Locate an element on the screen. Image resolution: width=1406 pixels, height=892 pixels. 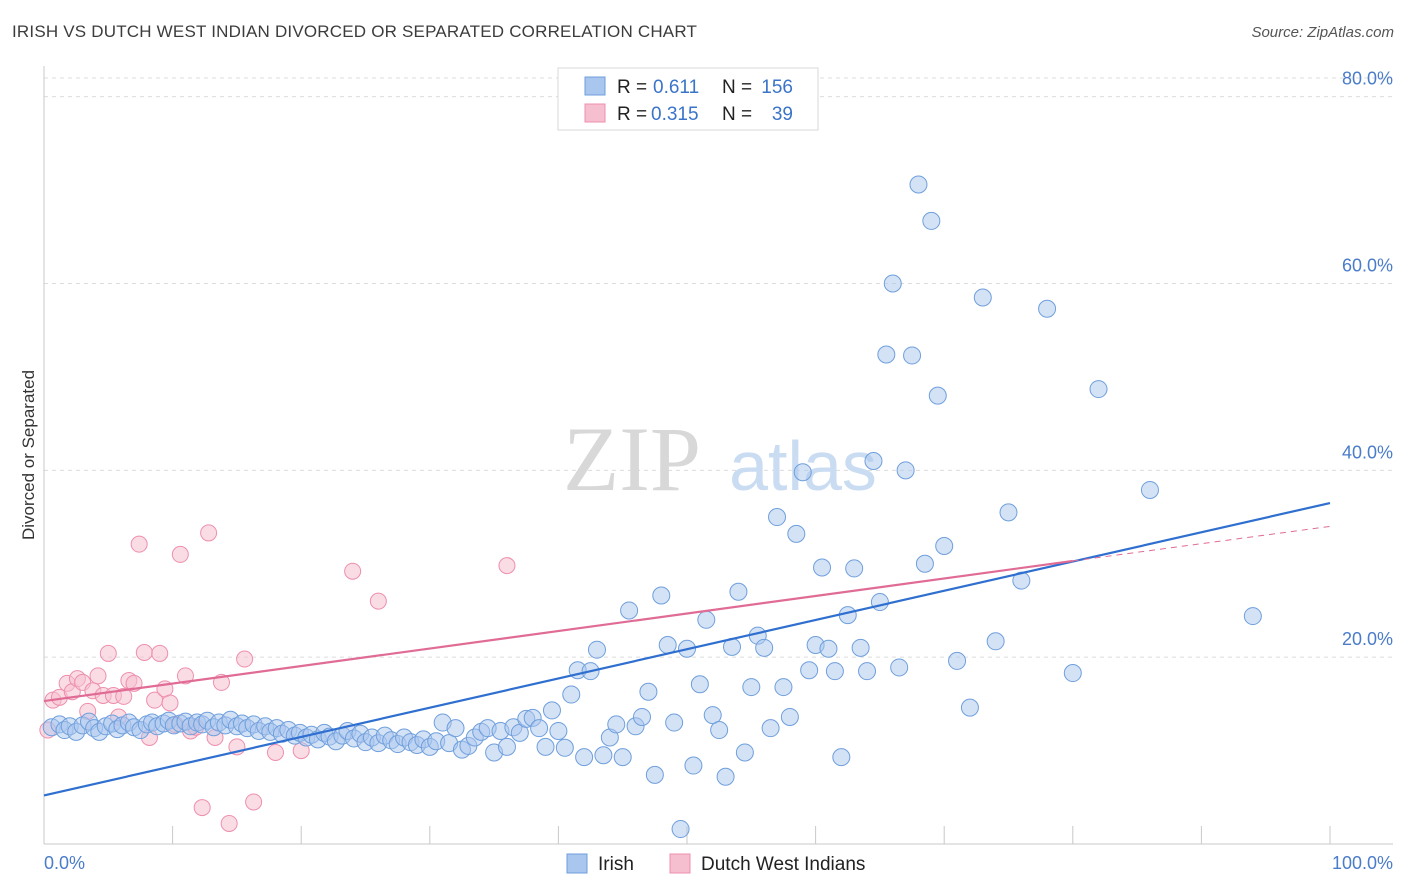
legend-irish-r-value: 0.611 is located at coordinates (676, 87).